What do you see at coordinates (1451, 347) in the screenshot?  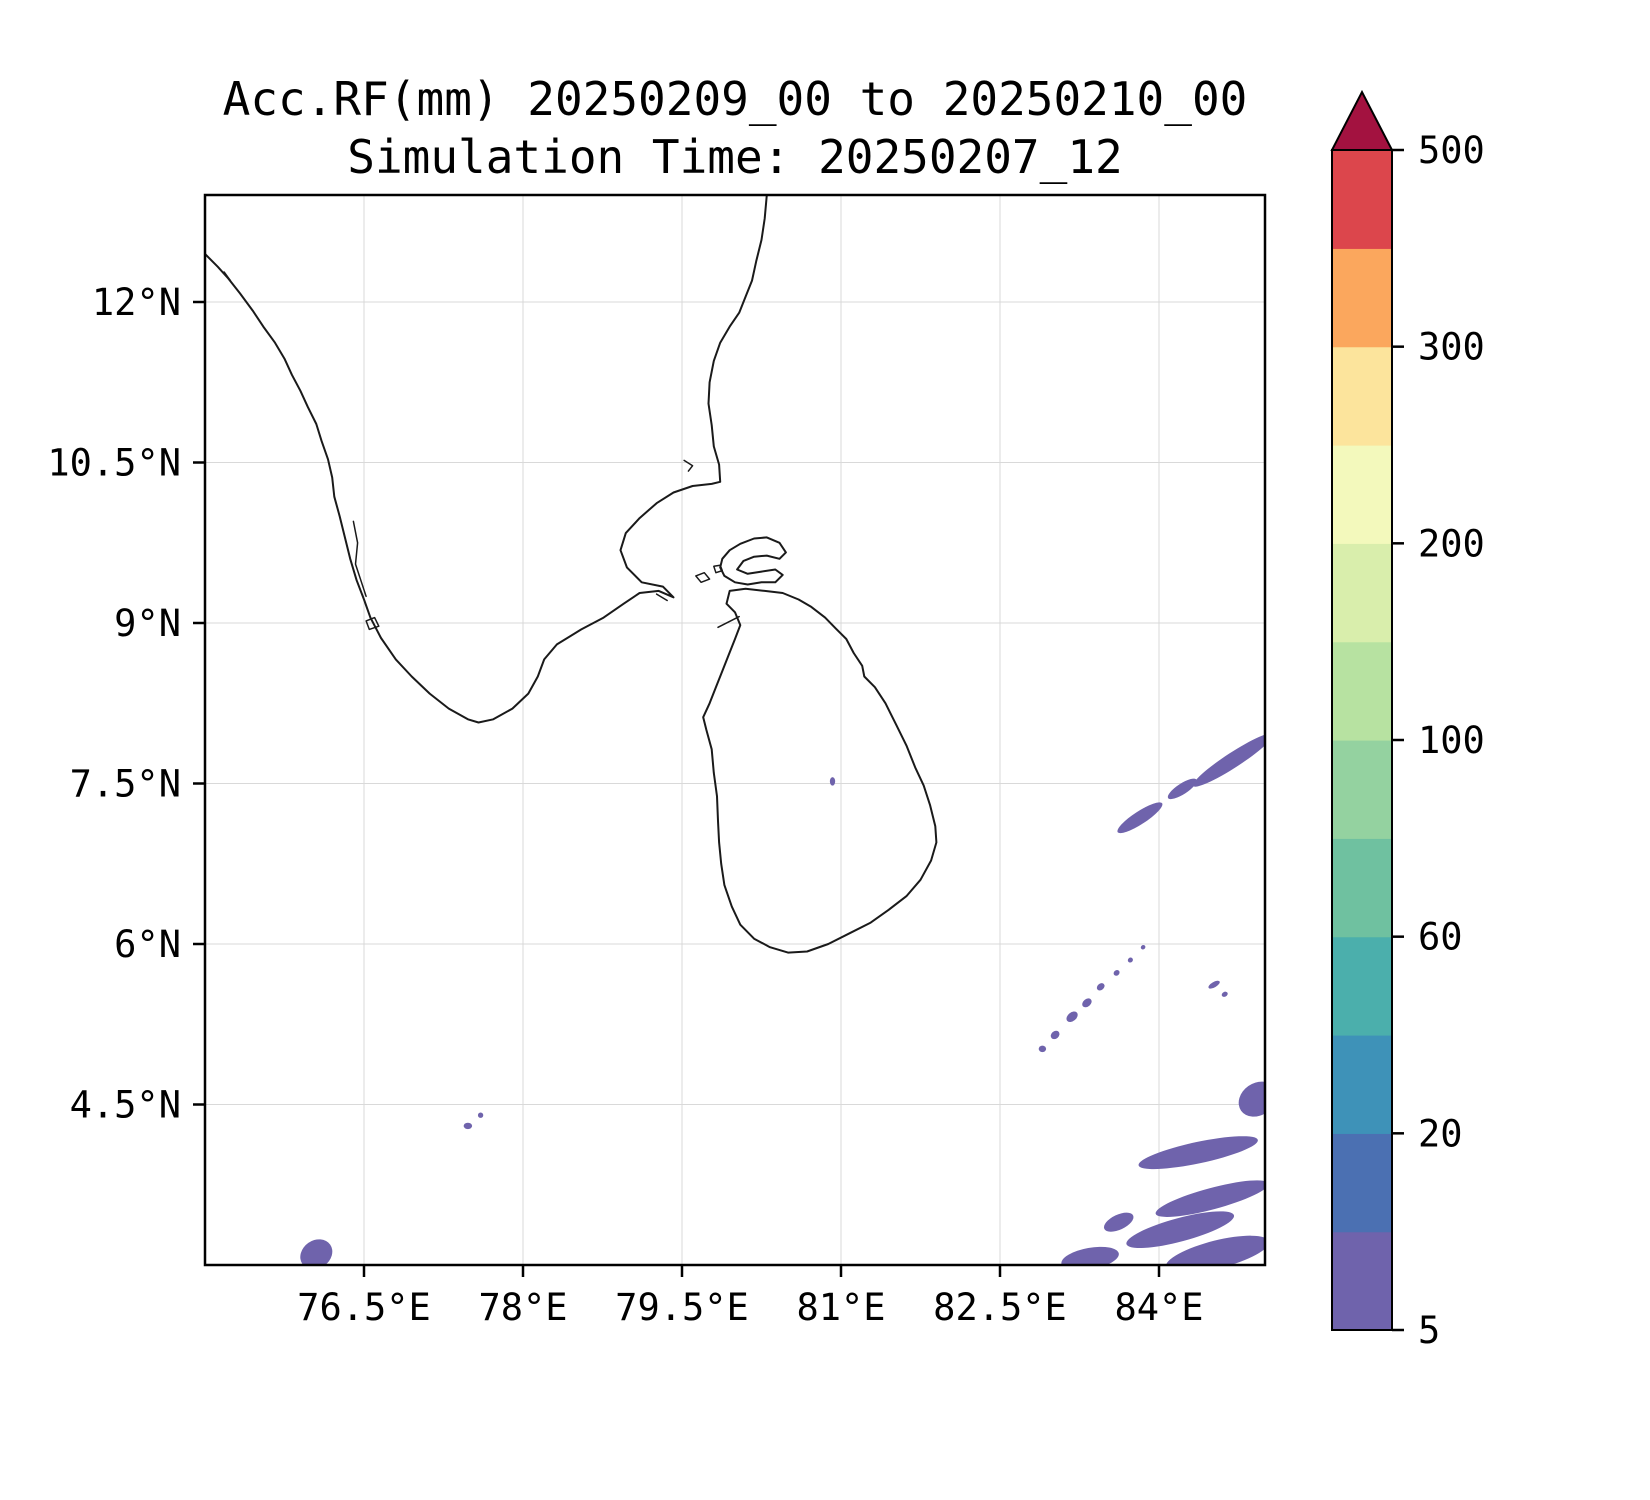 I see `colorbar-tick-label: 300` at bounding box center [1451, 347].